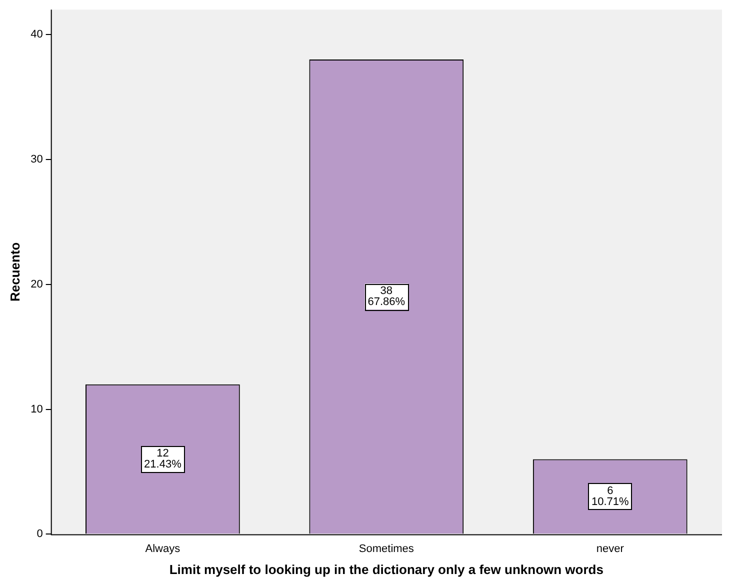 The width and height of the screenshot is (732, 586). What do you see at coordinates (14, 272) in the screenshot?
I see `y-axis-title: Recuento` at bounding box center [14, 272].